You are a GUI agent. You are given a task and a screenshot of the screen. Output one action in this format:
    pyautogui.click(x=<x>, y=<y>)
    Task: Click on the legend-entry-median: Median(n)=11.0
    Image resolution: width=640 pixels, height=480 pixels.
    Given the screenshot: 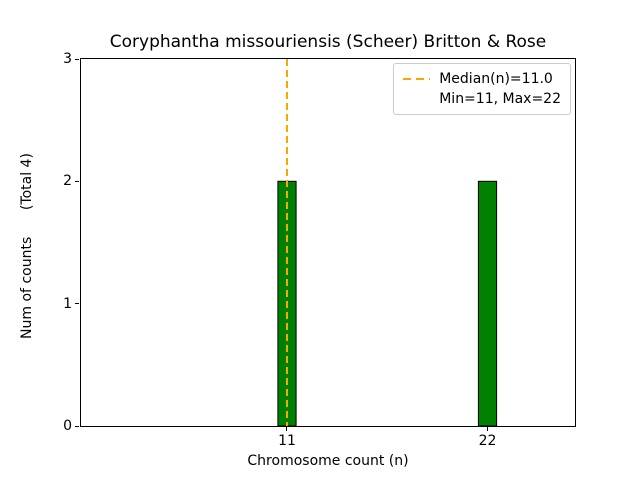 What is the action you would take?
    pyautogui.click(x=482, y=79)
    